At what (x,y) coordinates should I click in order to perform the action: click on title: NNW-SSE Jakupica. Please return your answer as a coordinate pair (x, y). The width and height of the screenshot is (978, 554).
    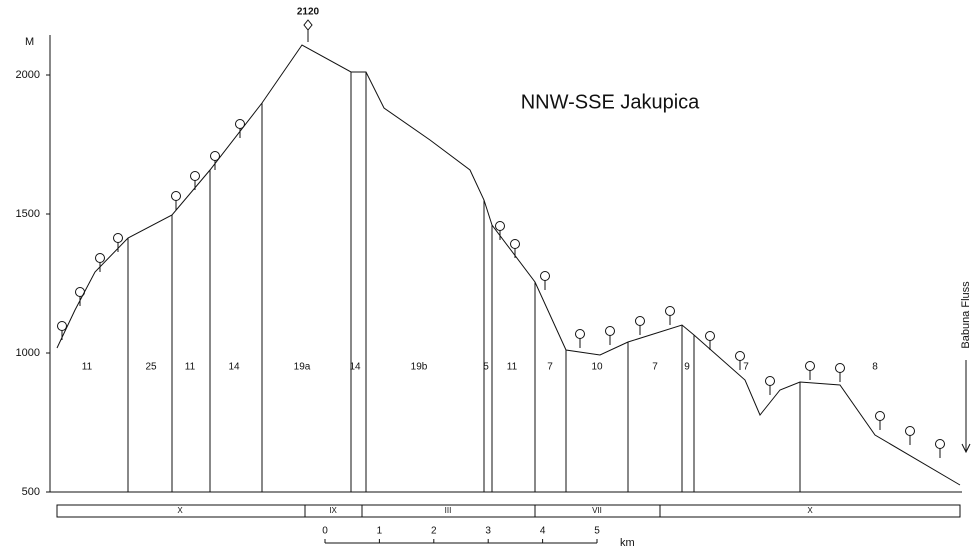
    Looking at the image, I should click on (610, 102).